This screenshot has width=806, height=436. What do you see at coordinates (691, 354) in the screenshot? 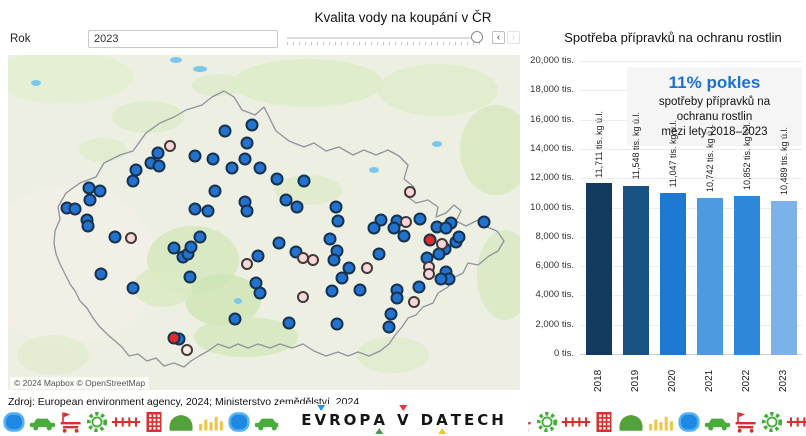
I see `gridline` at bounding box center [691, 354].